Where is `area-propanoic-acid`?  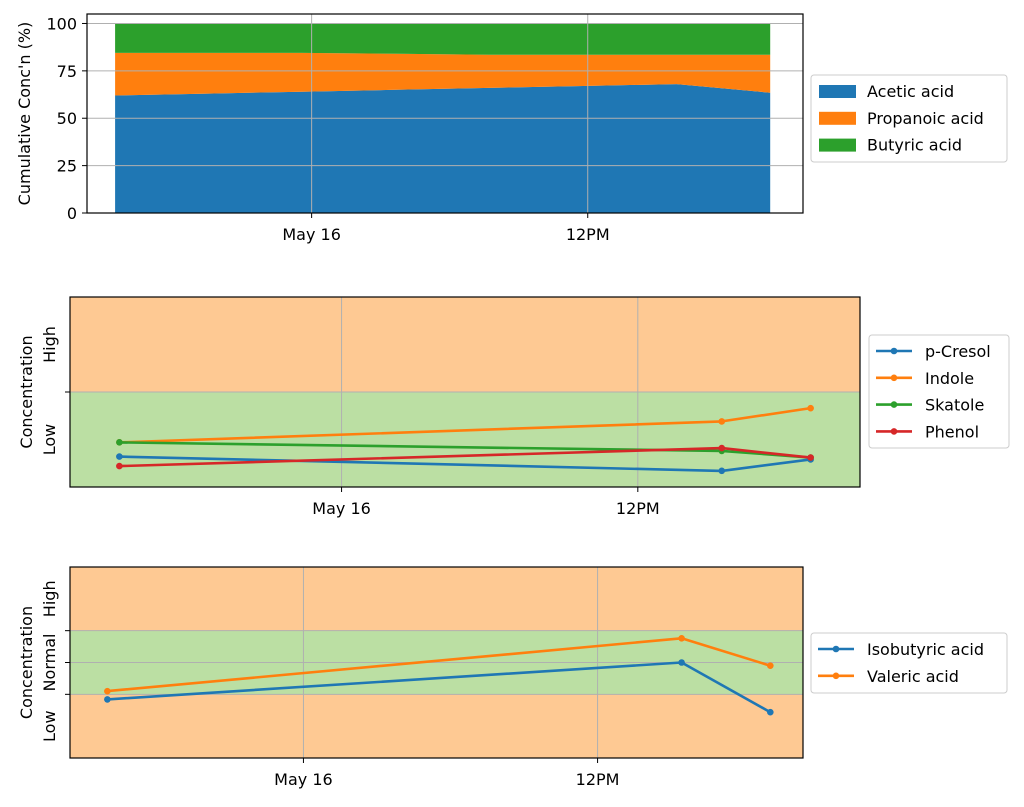
area-propanoic-acid is located at coordinates (443, 74).